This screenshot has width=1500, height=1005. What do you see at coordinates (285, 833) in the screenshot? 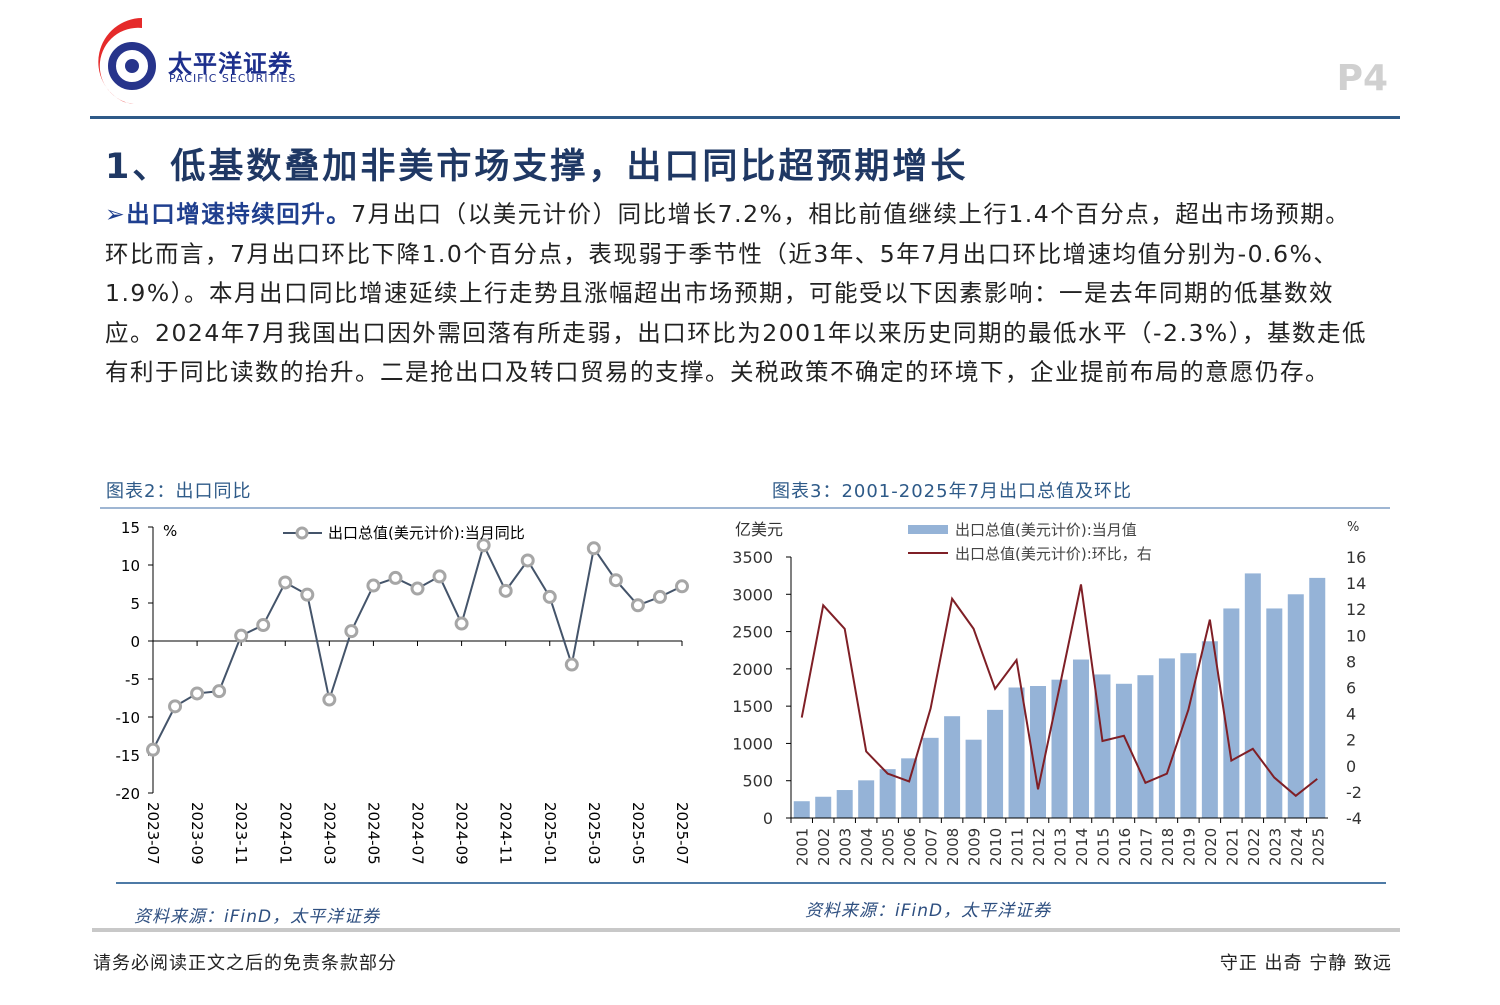
I see `x-tick-label: 2024-01` at bounding box center [285, 833].